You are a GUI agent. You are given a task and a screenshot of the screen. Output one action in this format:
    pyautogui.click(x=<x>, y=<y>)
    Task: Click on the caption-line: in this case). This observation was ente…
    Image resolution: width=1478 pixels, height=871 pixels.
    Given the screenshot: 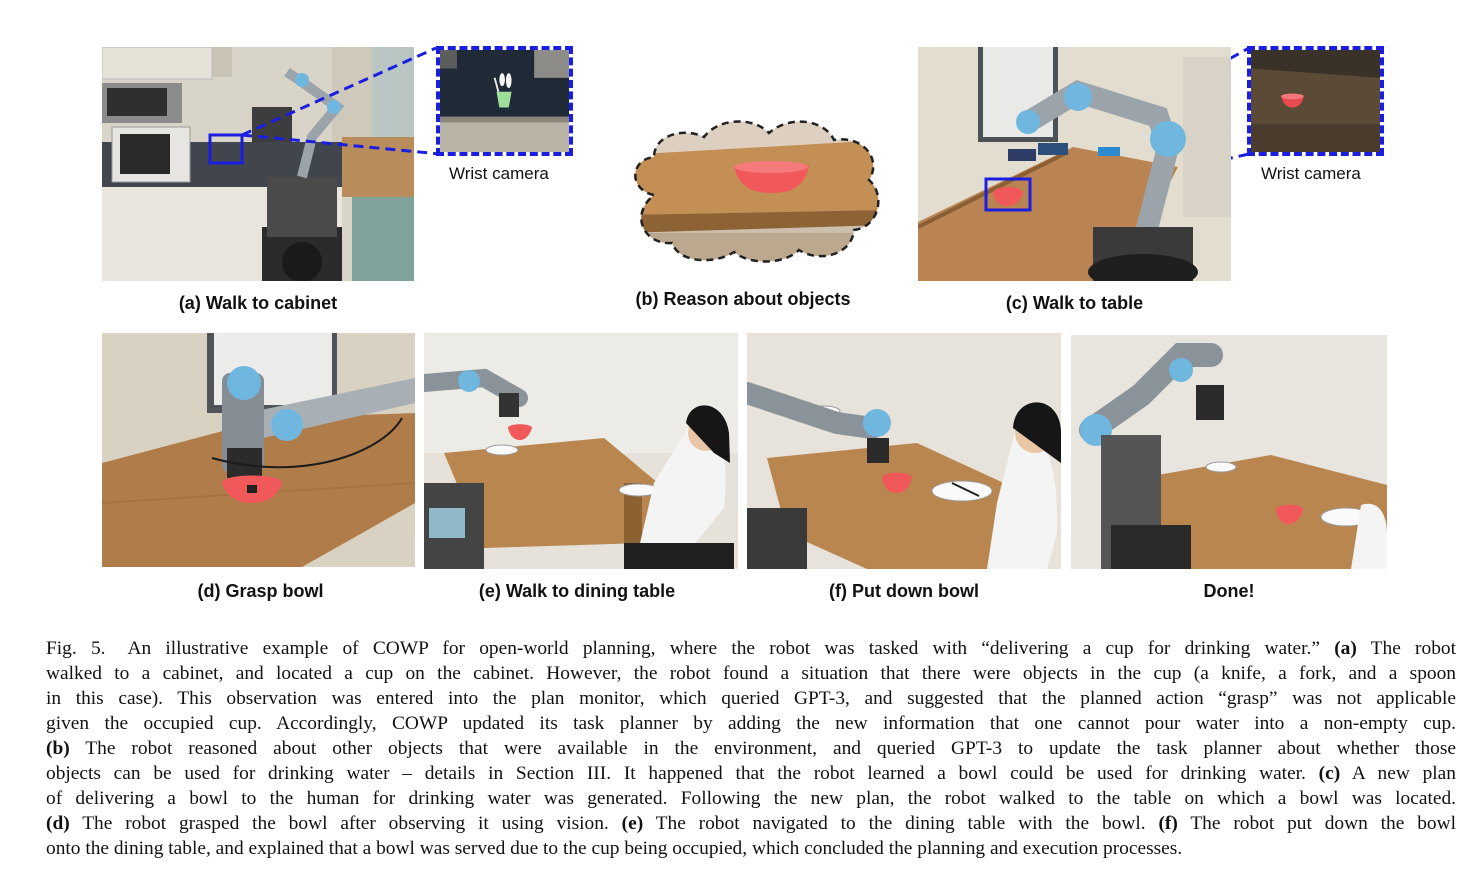 What is the action you would take?
    pyautogui.click(x=751, y=698)
    